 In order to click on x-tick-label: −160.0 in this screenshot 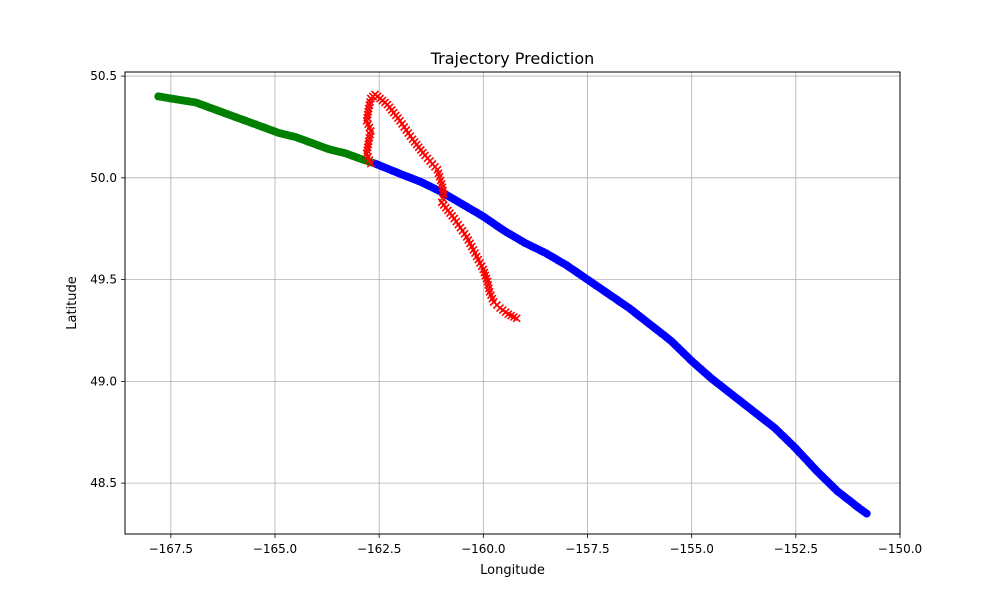, I will do `click(483, 549)`.